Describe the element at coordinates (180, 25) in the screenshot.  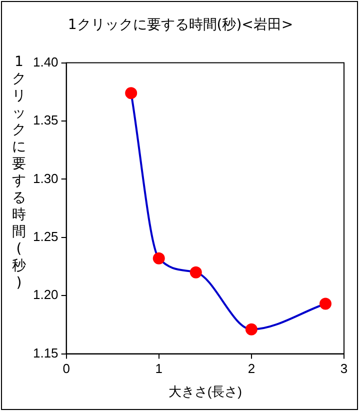
I see `chart-title: 1クリックに要する時間(秒)<岩田>` at that location.